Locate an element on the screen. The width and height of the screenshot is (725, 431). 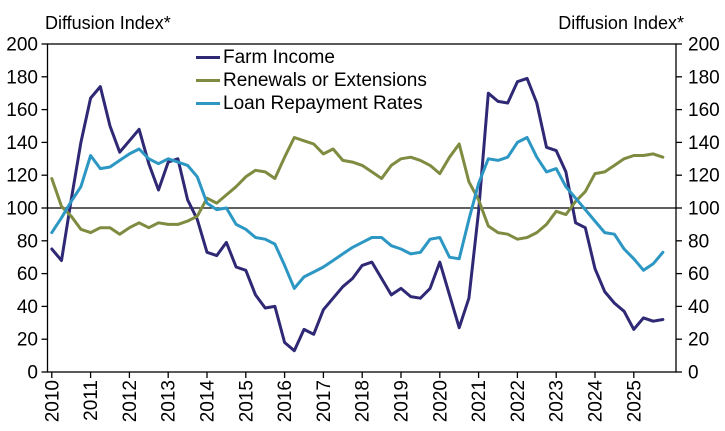
farm-income-line-swatch is located at coordinates (208, 57).